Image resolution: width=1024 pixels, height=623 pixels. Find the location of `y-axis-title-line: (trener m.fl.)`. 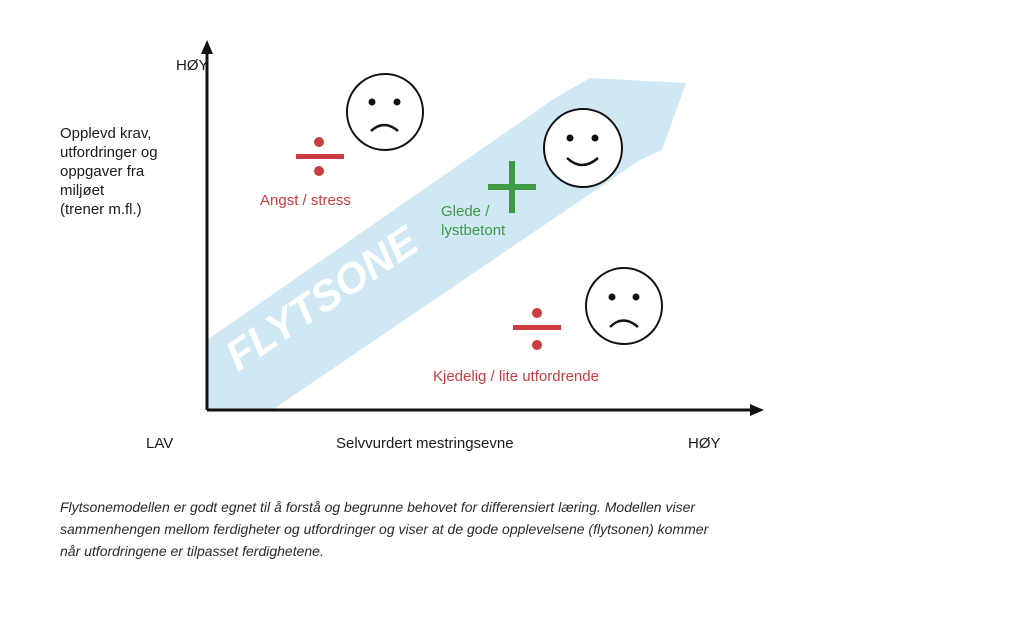

y-axis-title-line: (trener m.fl.) is located at coordinates (101, 209).